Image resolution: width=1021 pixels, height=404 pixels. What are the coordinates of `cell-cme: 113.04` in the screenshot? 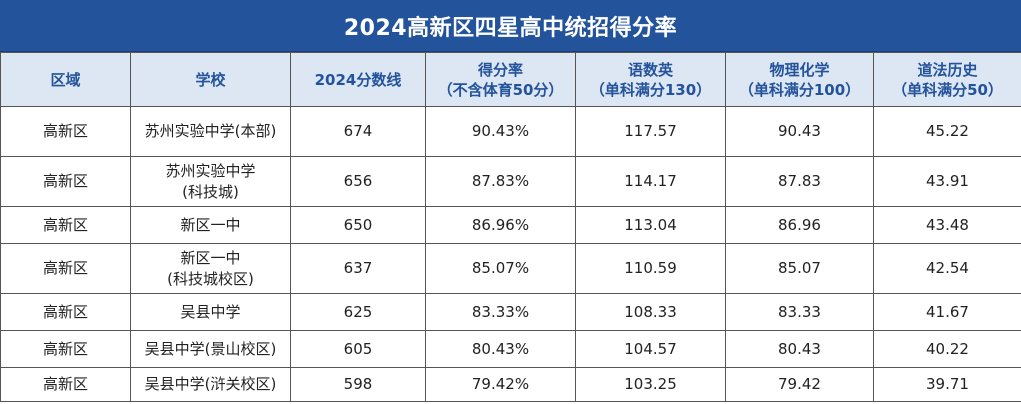 It's located at (650, 225).